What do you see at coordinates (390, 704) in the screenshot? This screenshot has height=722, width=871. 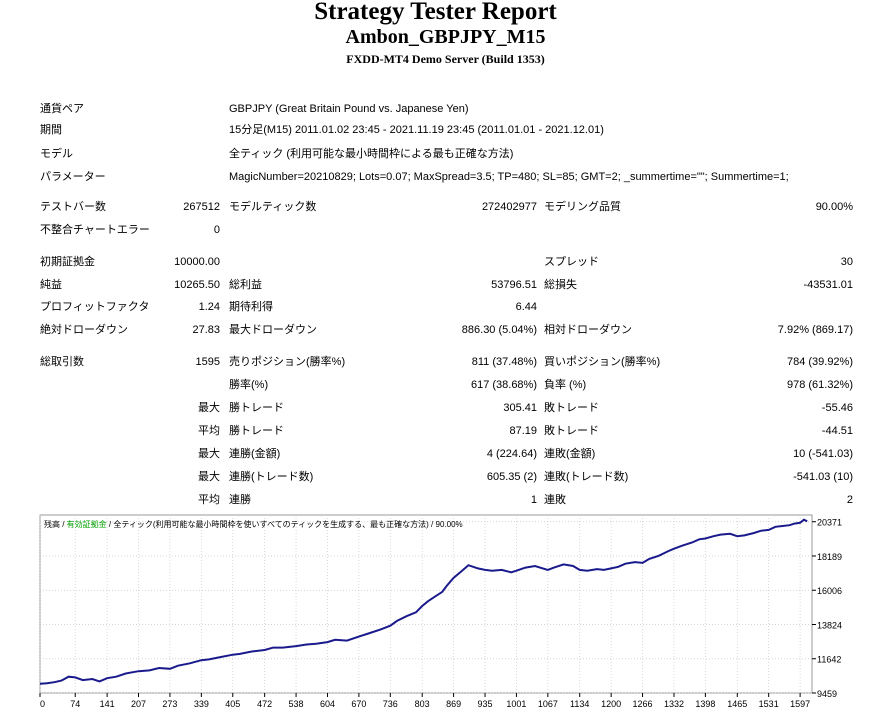 I see `x-tick-label: 736` at bounding box center [390, 704].